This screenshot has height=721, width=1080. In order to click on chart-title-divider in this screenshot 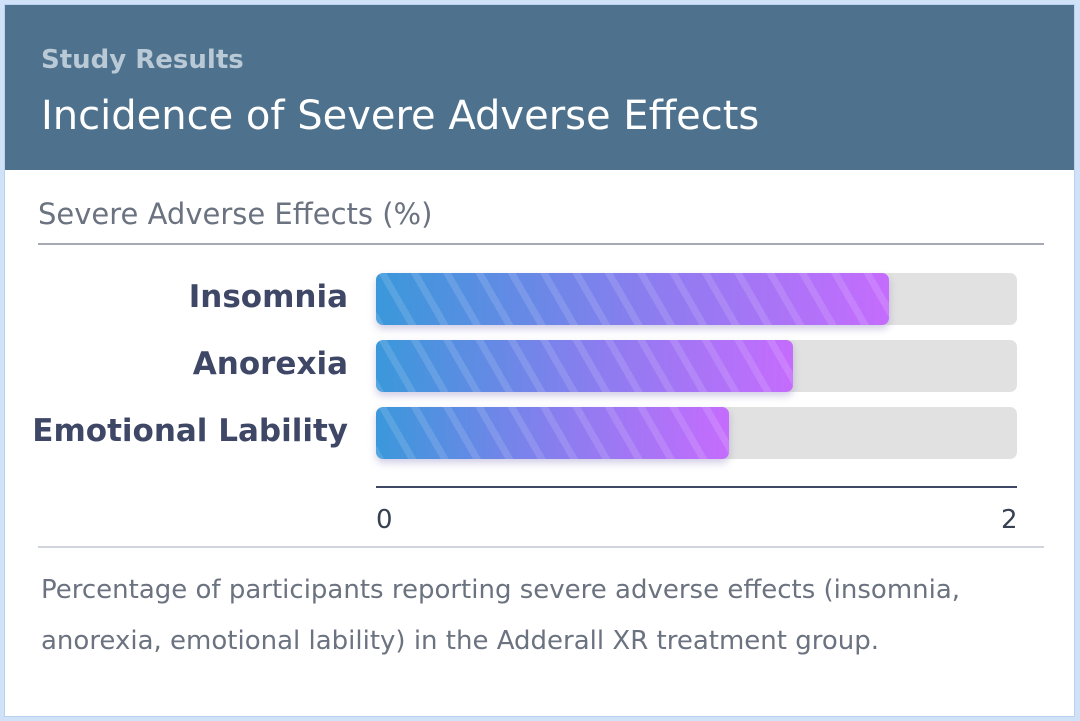, I will do `click(541, 244)`.